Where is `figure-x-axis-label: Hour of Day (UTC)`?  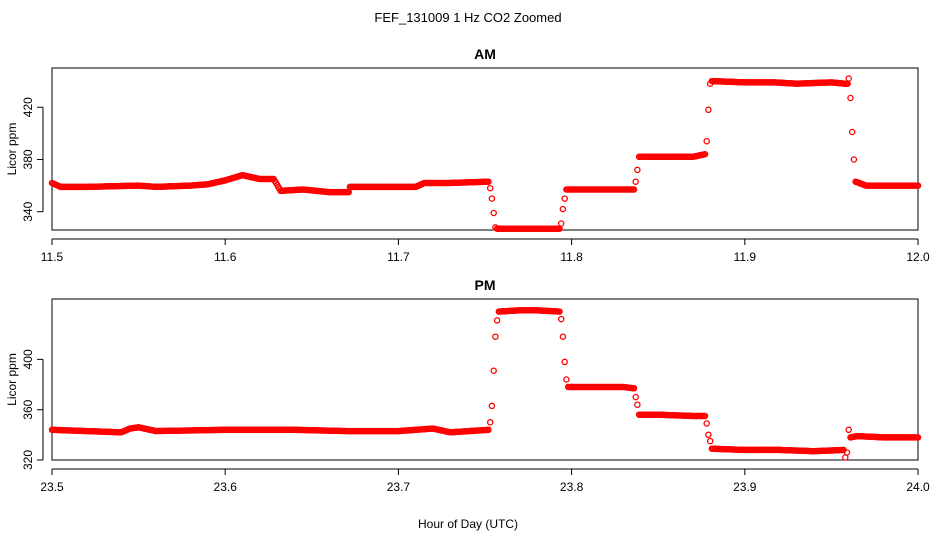
figure-x-axis-label: Hour of Day (UTC) is located at coordinates (468, 524).